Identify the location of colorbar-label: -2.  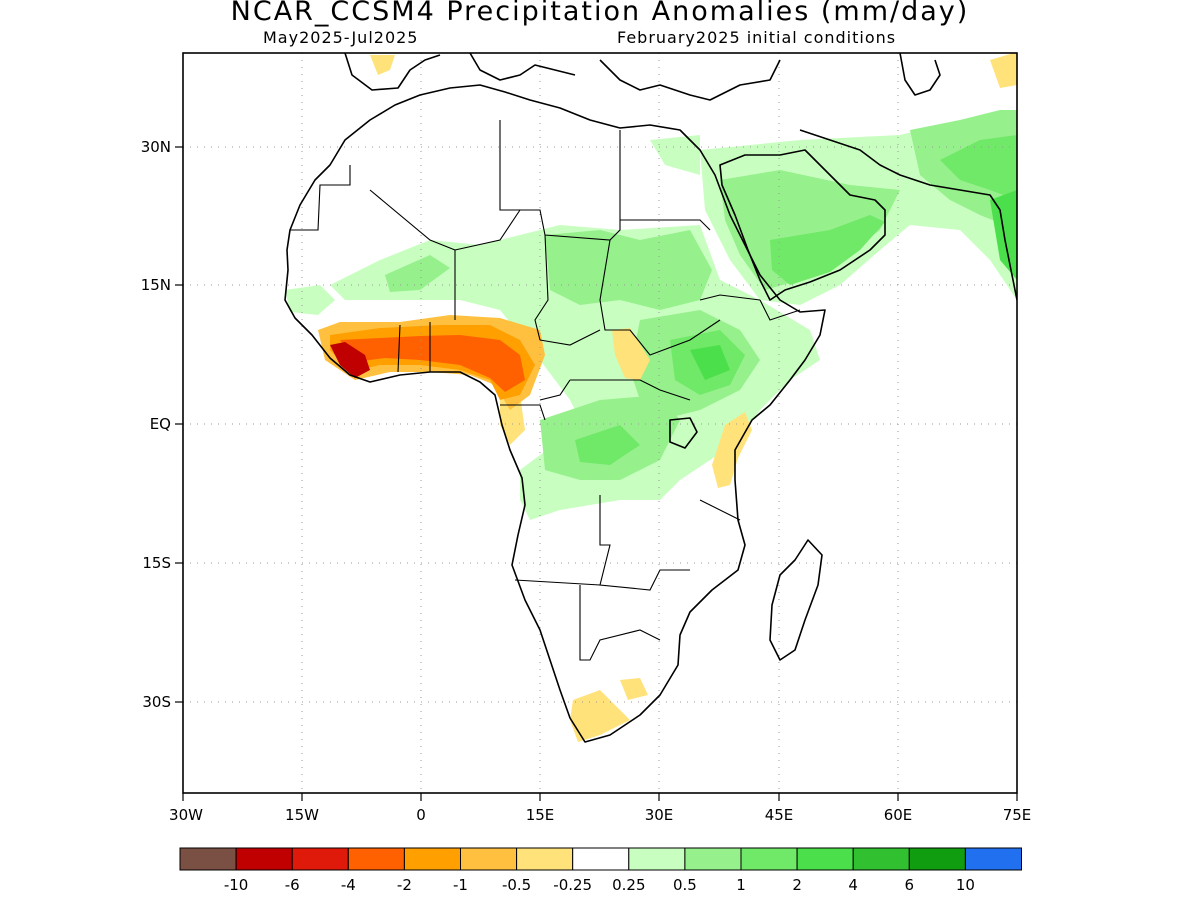
(404, 885).